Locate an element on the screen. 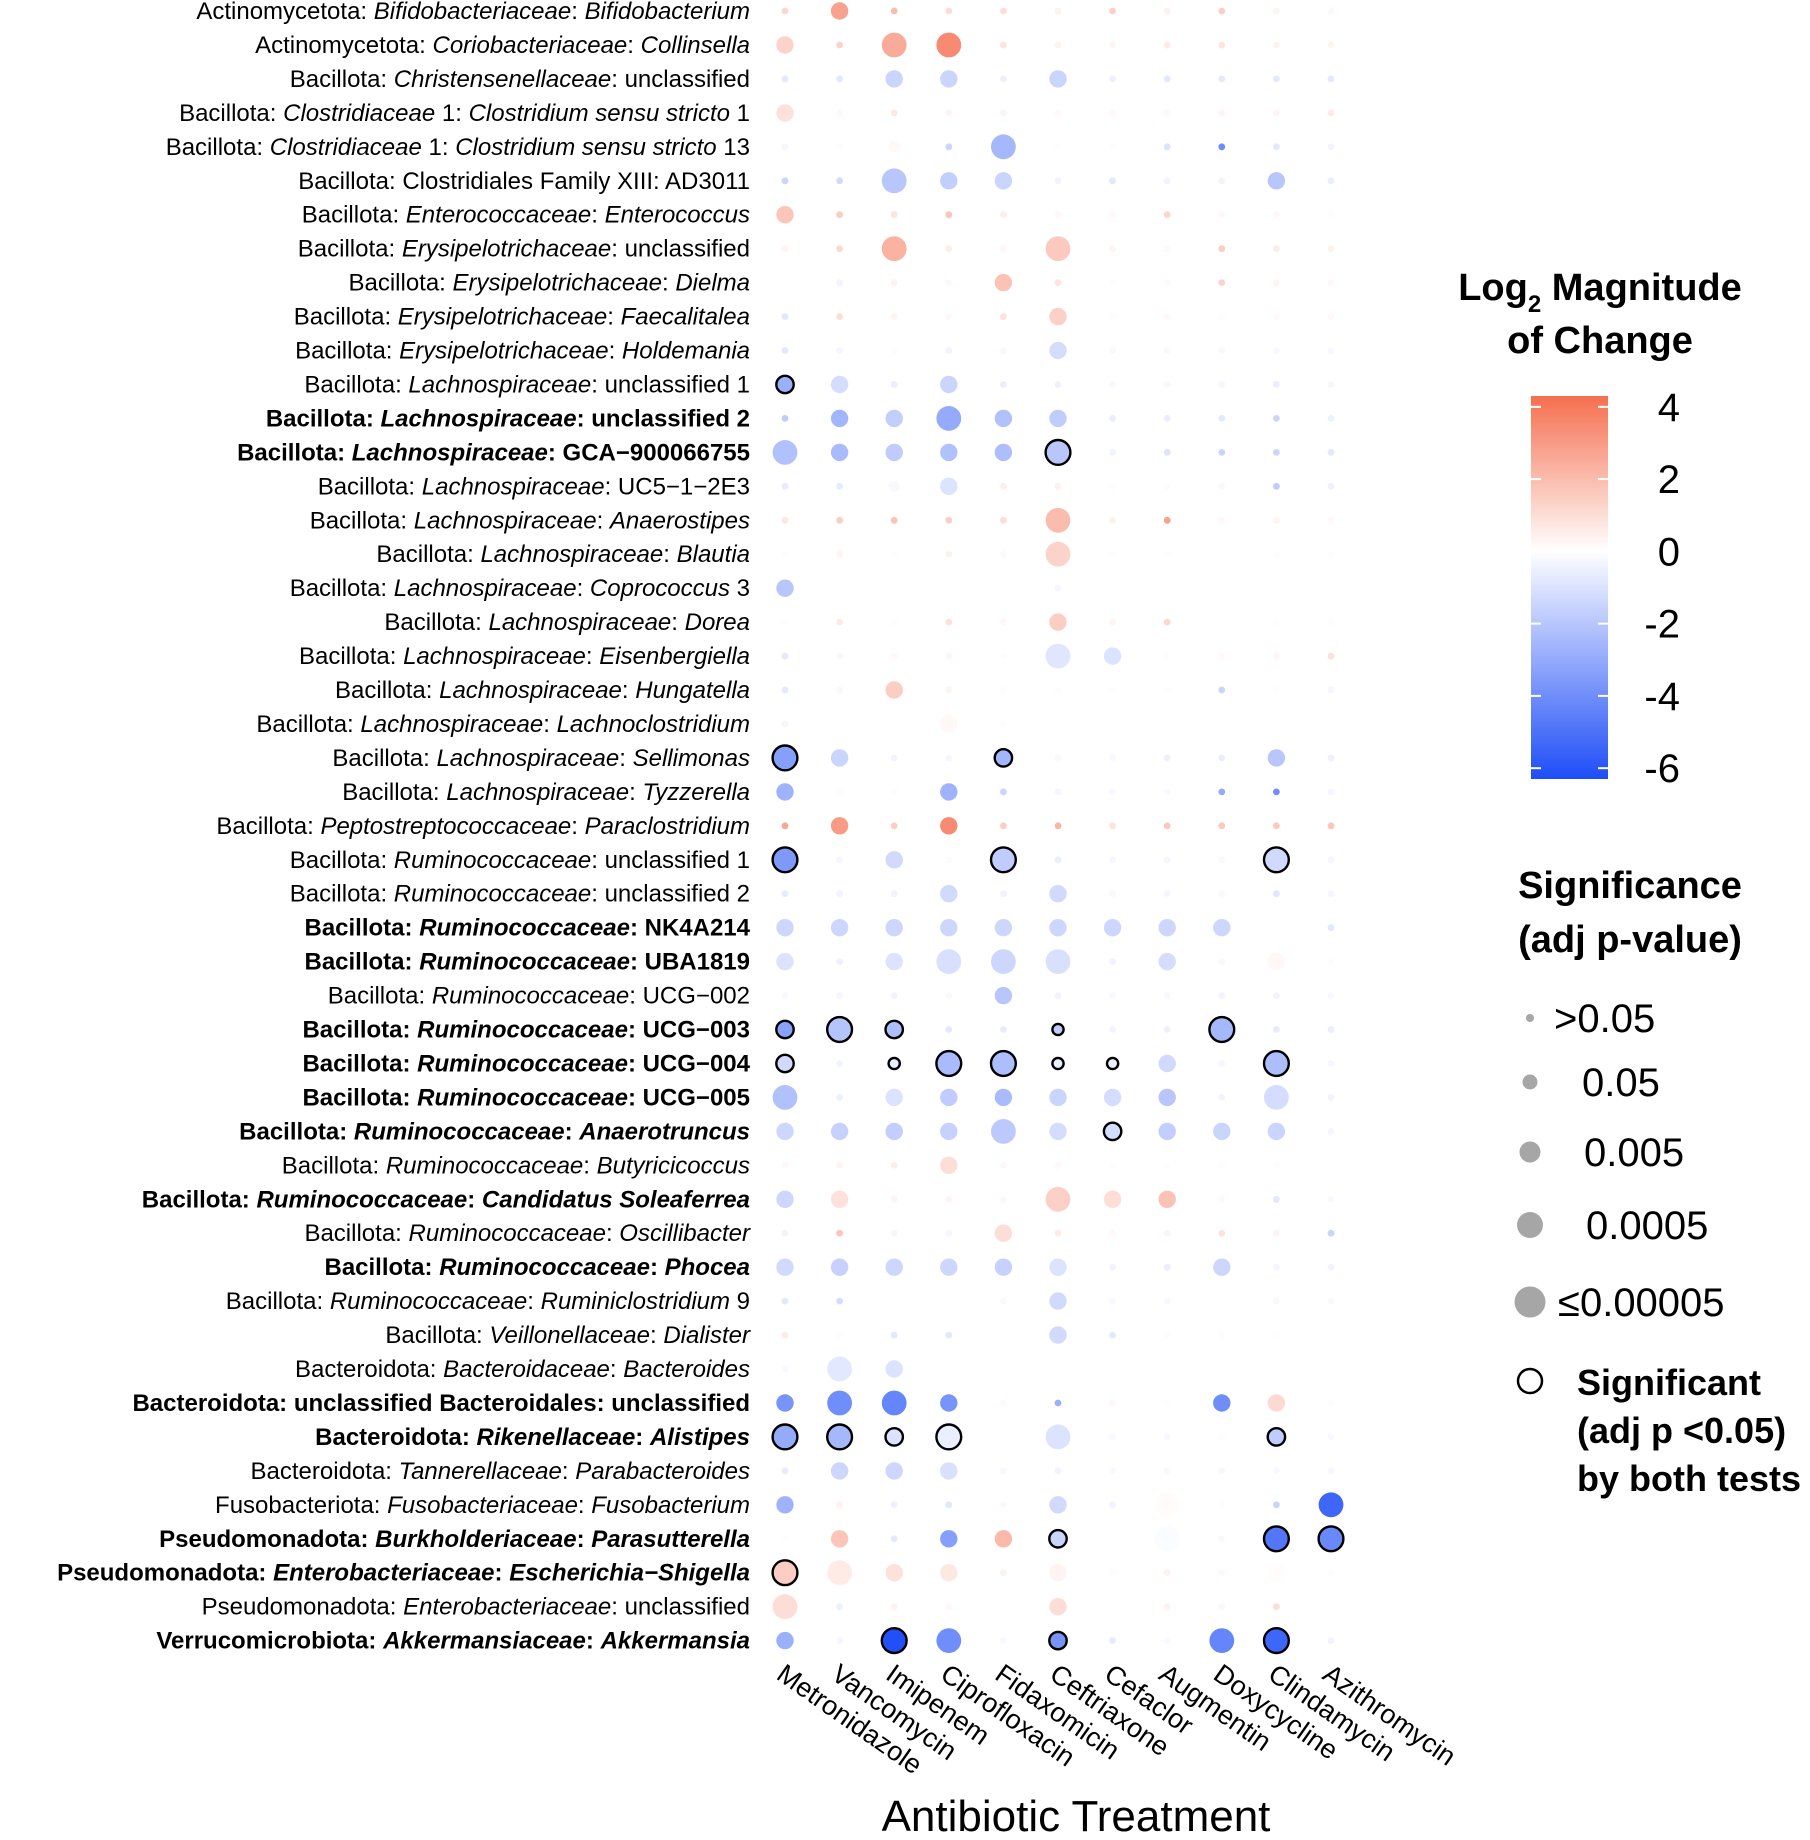 The height and width of the screenshot is (1840, 1810). colorbar-tick-label: -6 is located at coordinates (1662, 769).